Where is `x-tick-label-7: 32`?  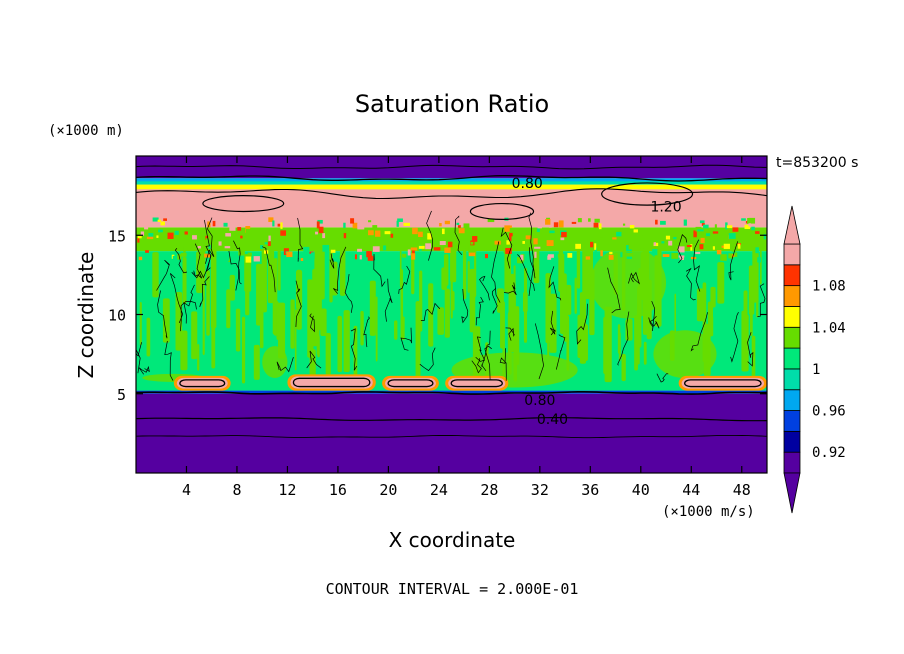 x-tick-label-7: 32 is located at coordinates (540, 490).